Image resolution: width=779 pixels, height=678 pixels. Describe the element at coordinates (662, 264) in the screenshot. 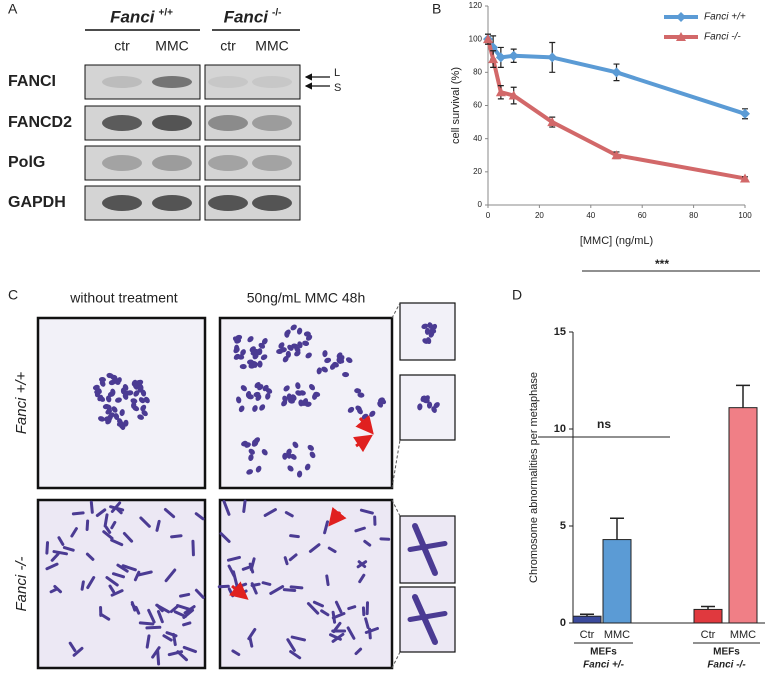

I see `significance: ***` at that location.